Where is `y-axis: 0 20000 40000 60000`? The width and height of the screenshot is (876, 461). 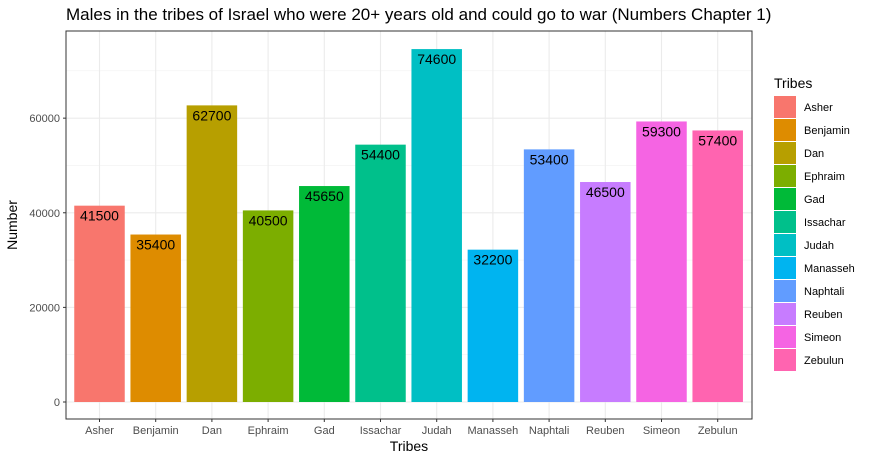 y-axis: 0 20000 40000 60000 is located at coordinates (47, 261).